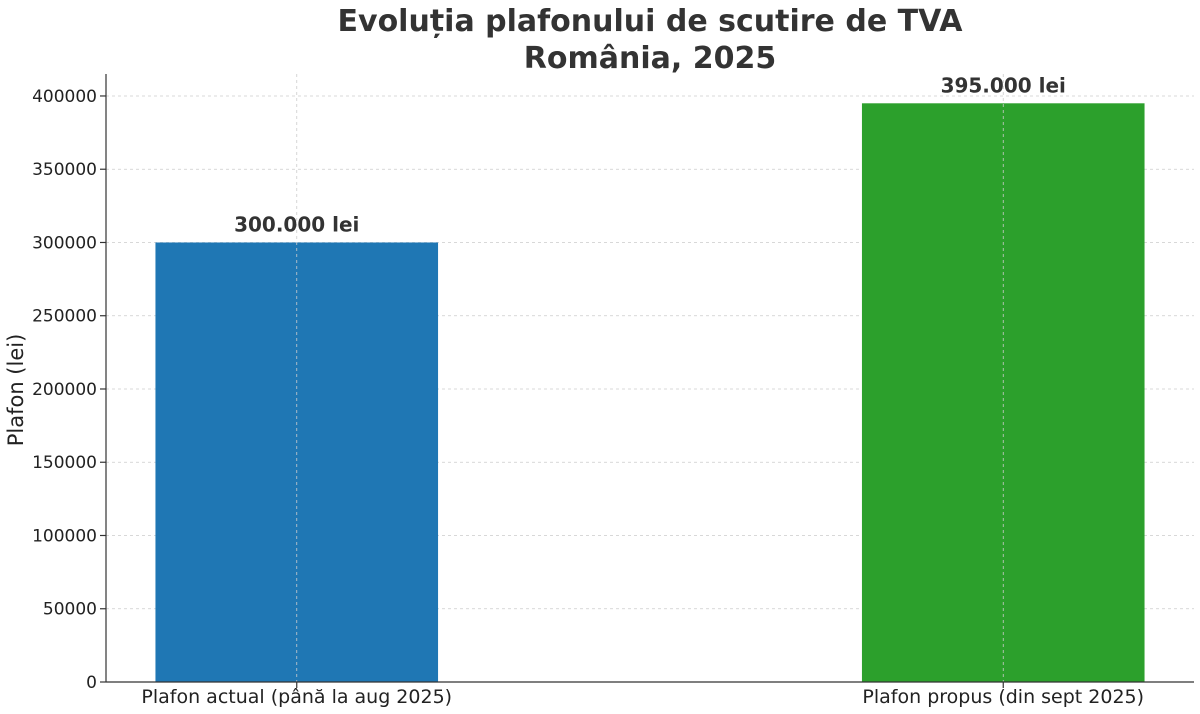 This screenshot has width=1200, height=714. Describe the element at coordinates (296, 224) in the screenshot. I see `bar-data-label: 300.000 lei` at that location.